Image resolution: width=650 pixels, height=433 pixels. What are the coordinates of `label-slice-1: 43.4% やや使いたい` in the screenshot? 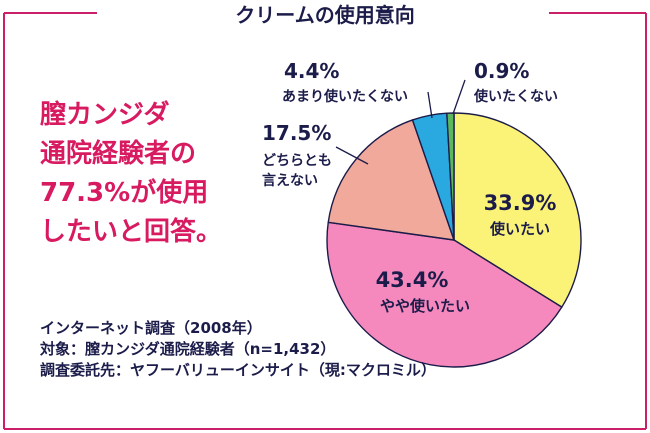 It's located at (423, 291).